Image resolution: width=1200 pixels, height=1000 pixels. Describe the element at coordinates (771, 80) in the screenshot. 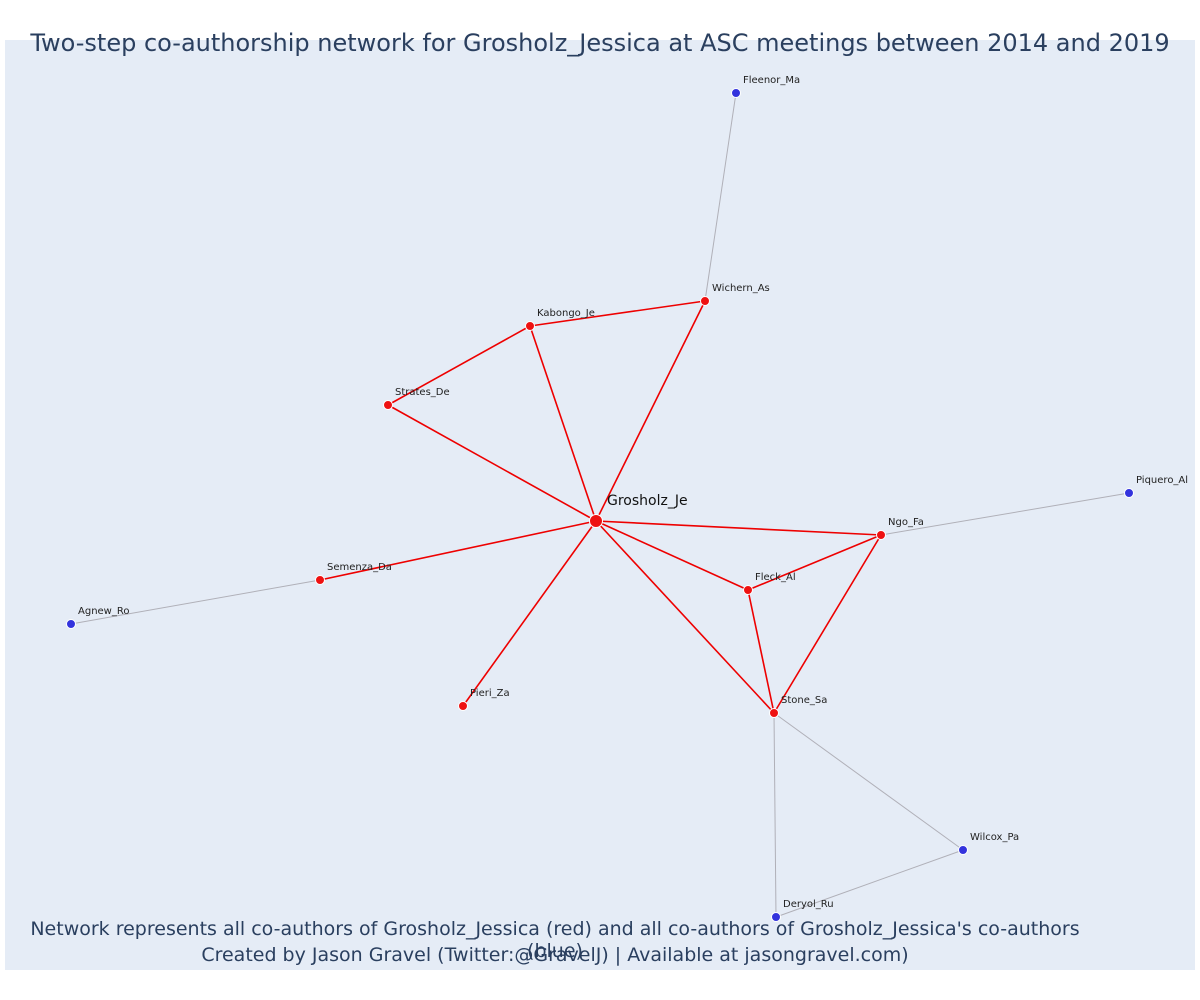

I see `node-label-Fleenor_Ma: Fleenor_Ma` at that location.